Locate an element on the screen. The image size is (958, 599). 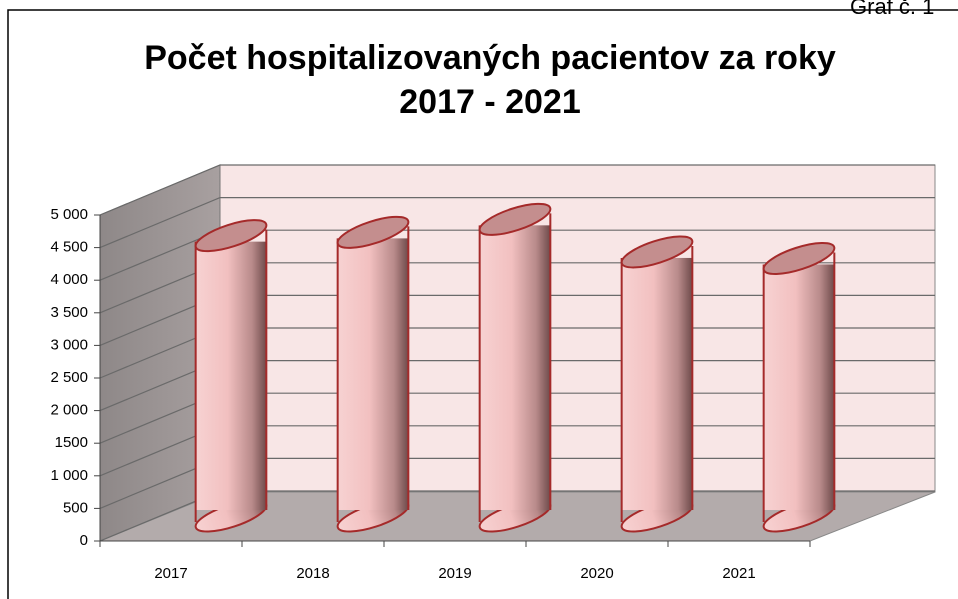
y-tick-label: 0 is located at coordinates (84, 540).